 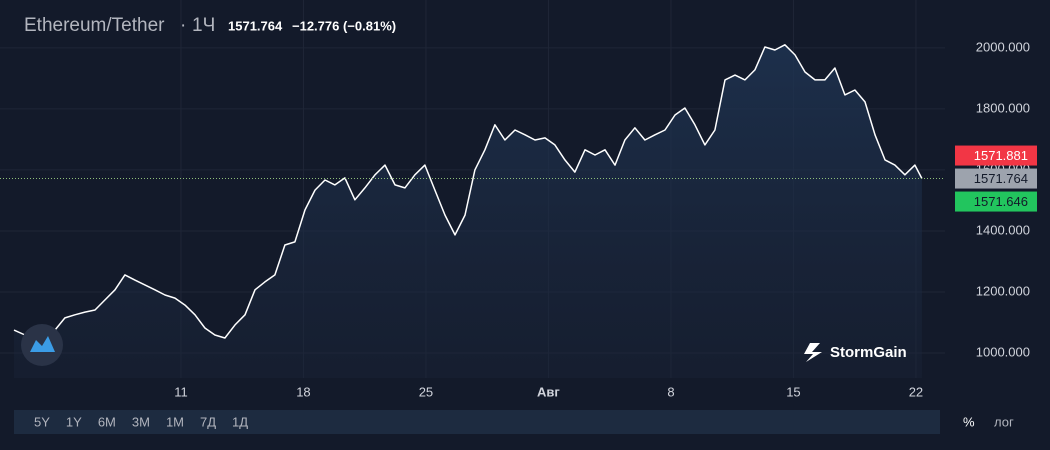 What do you see at coordinates (868, 352) in the screenshot?
I see `brand-name: StormGain` at bounding box center [868, 352].